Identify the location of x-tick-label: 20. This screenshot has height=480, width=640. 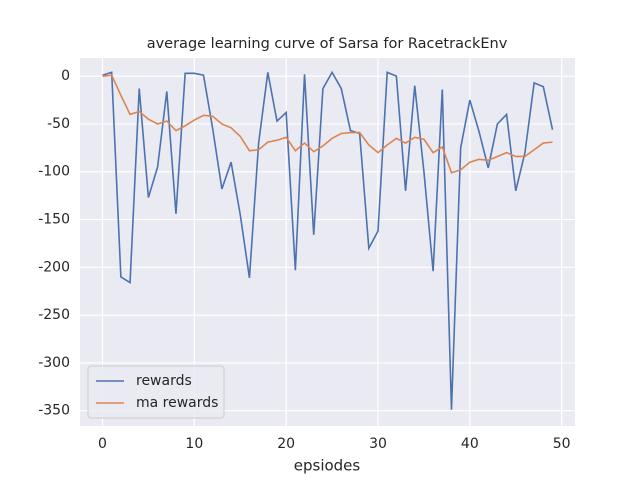
(286, 444).